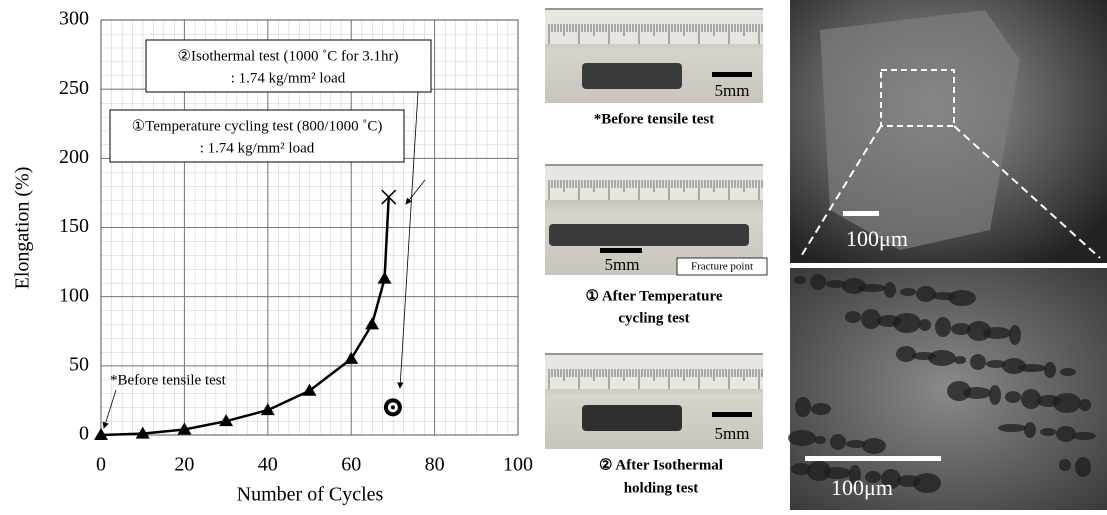  What do you see at coordinates (109, 409) in the screenshot?
I see `arrow` at bounding box center [109, 409].